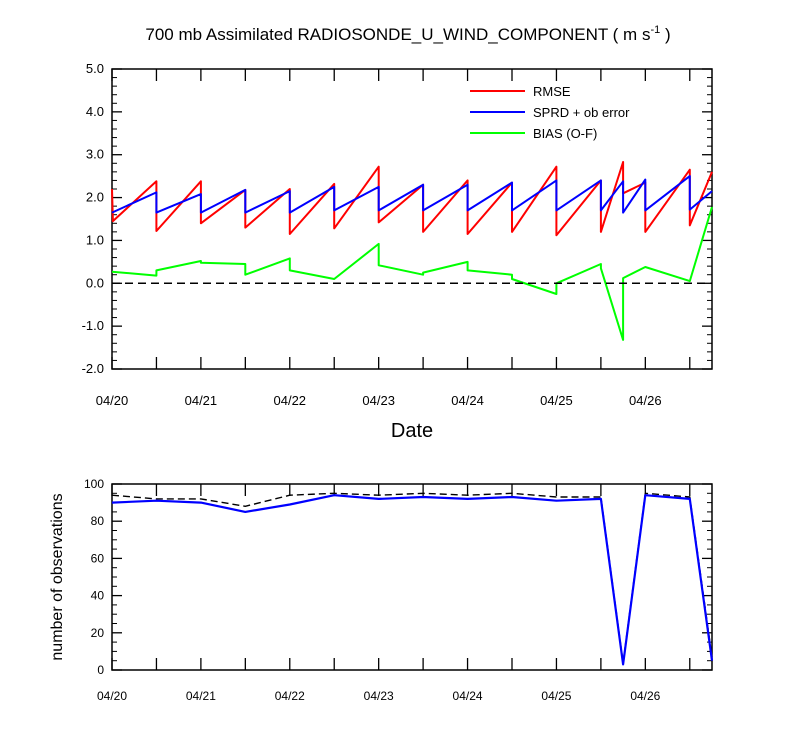  What do you see at coordinates (93, 325) in the screenshot?
I see `y-tick-label: -1.0` at bounding box center [93, 325].